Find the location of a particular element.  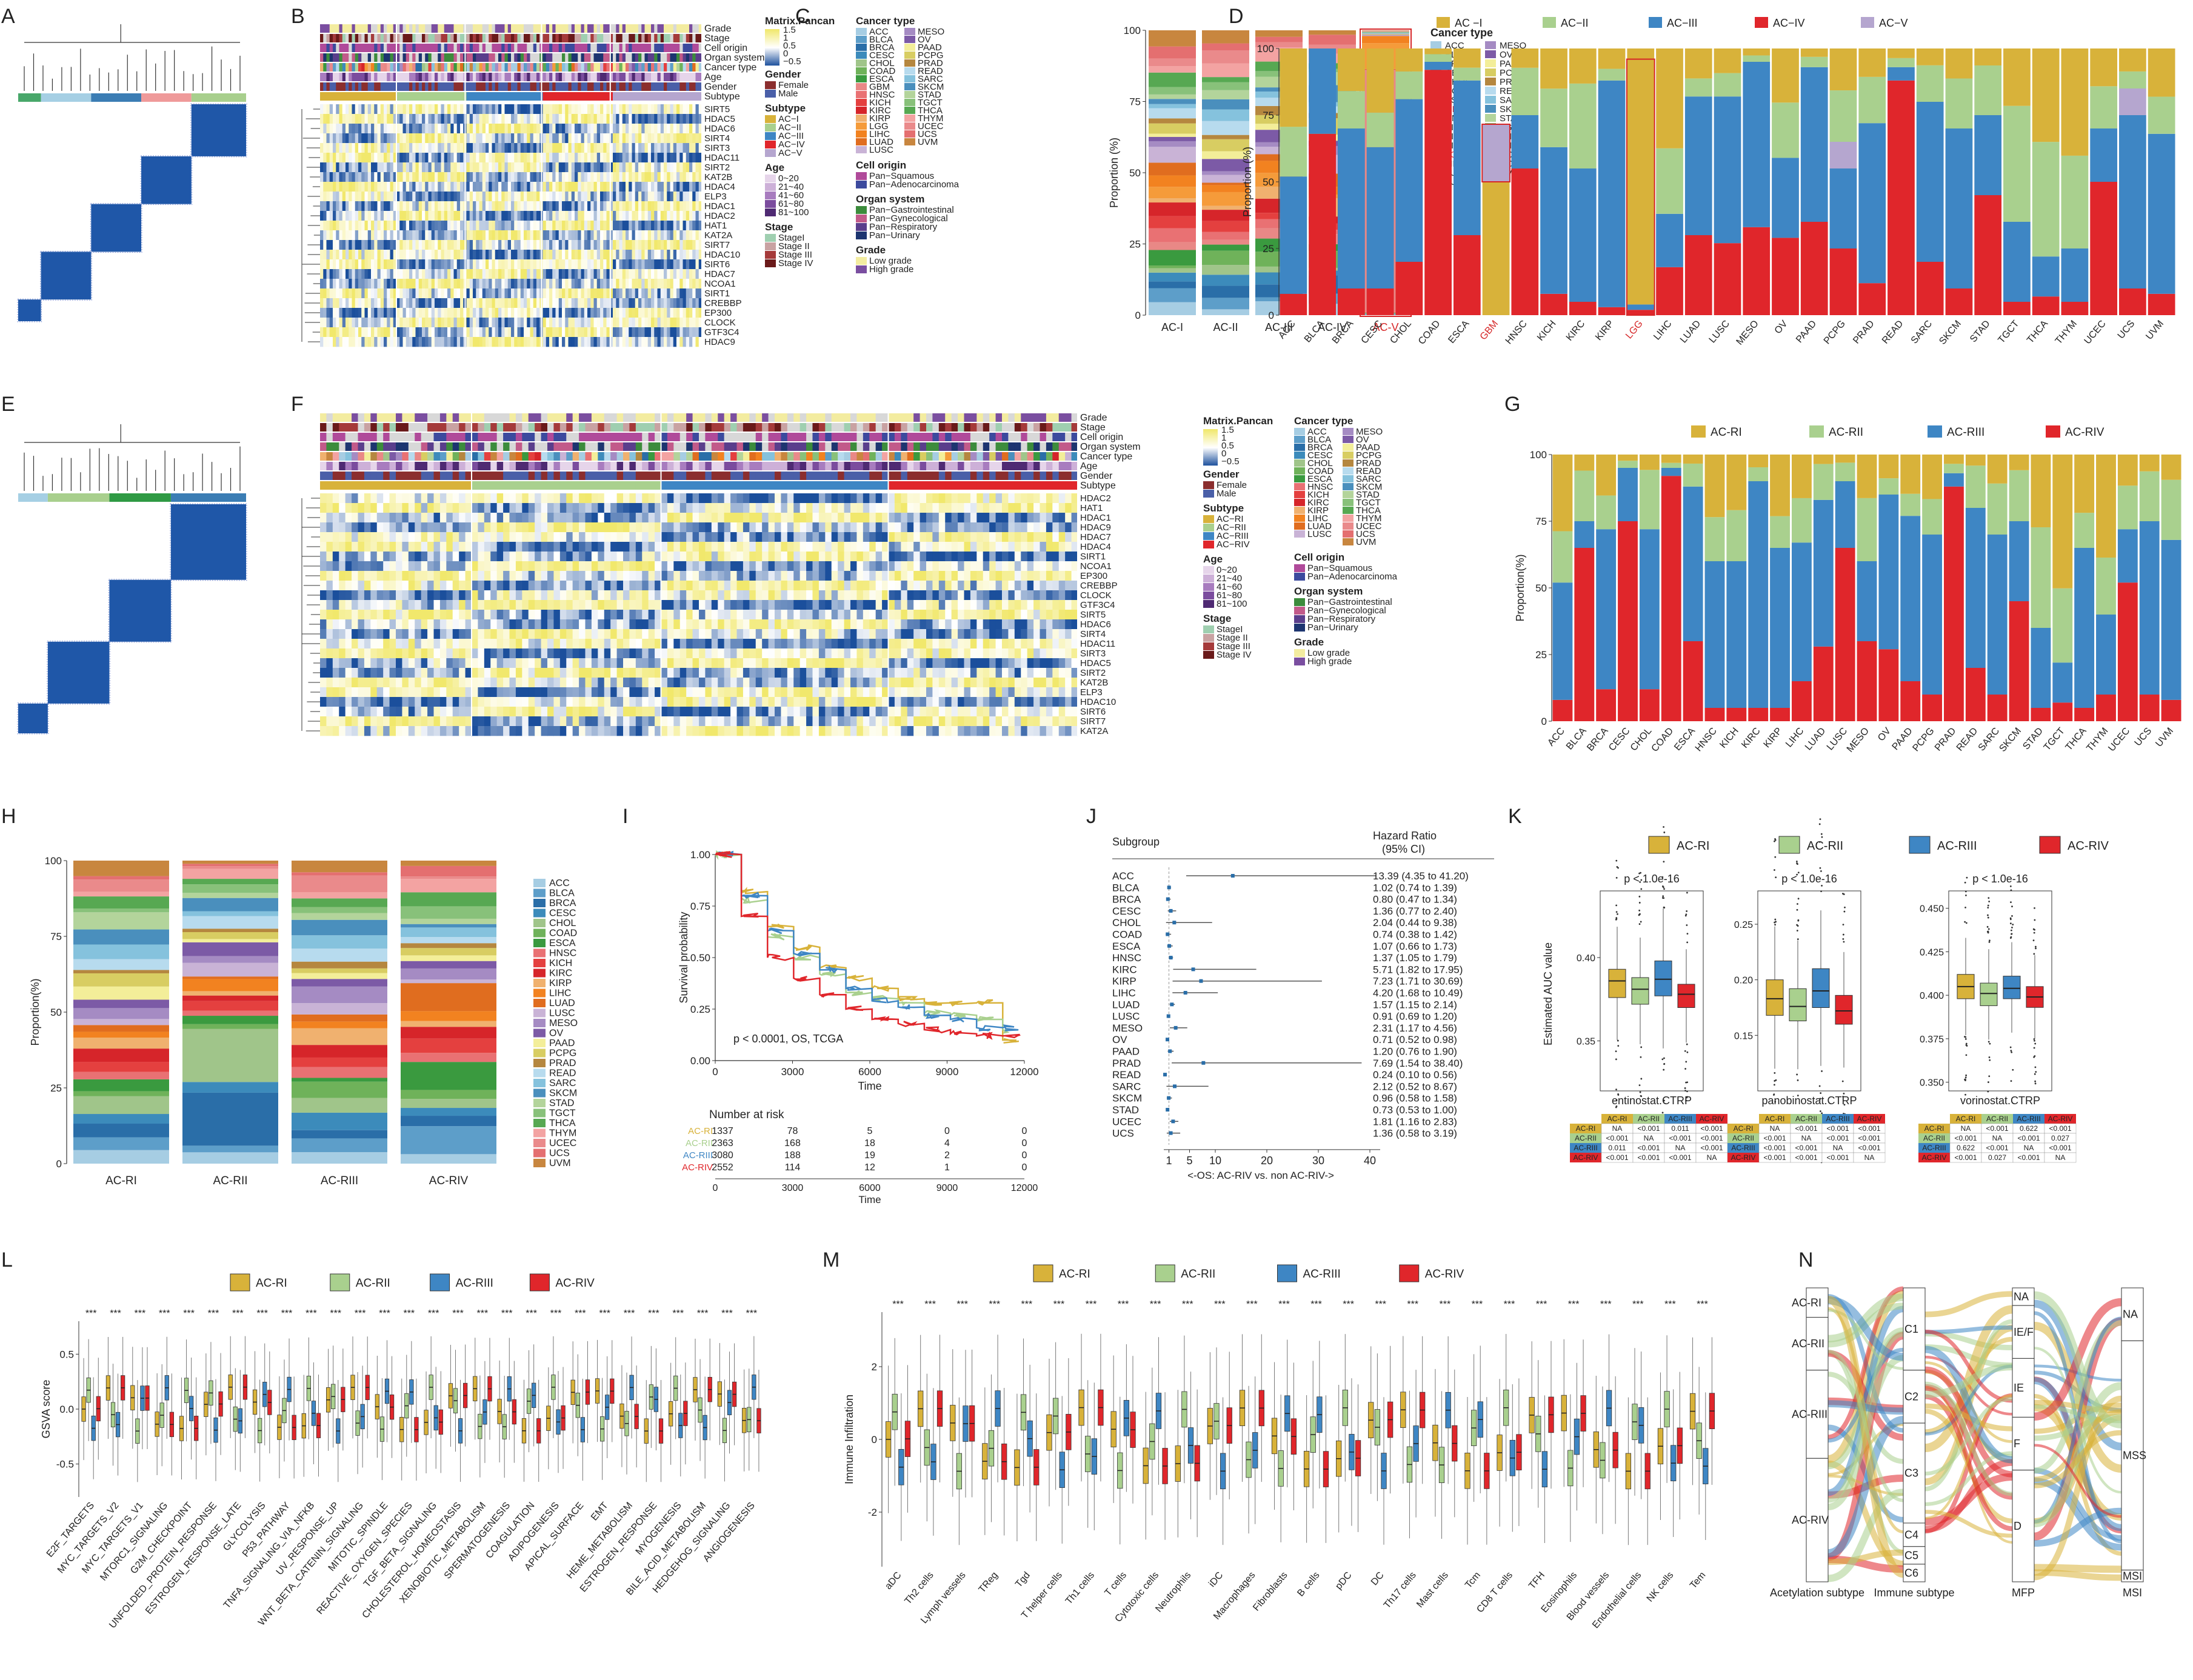

gene-label: HDAC9 is located at coordinates (719, 342).